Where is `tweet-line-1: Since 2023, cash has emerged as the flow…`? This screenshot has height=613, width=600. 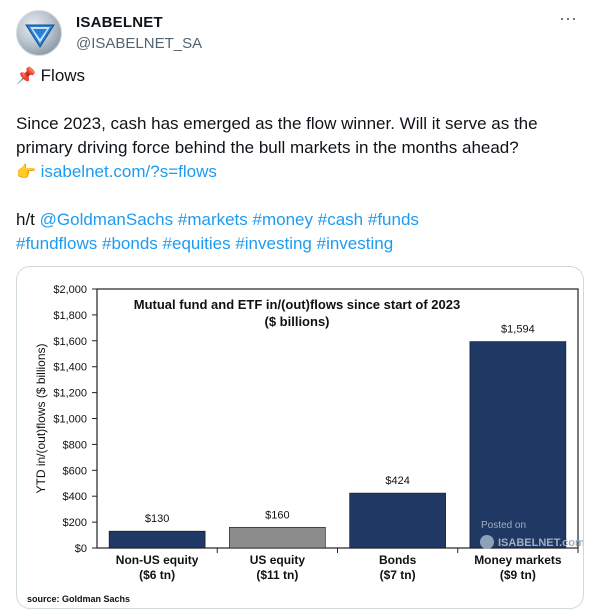
tweet-line-1: Since 2023, cash has emerged as the flow… is located at coordinates (277, 123).